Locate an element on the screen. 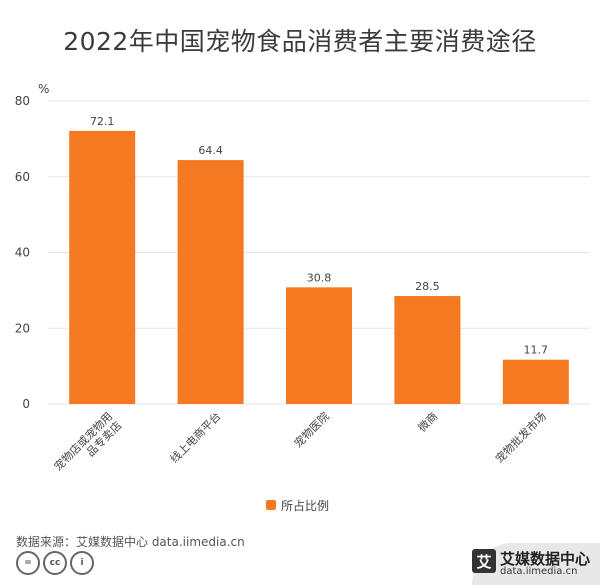 This screenshot has height=585, width=600. x-tick-label-line: 微商 is located at coordinates (427, 421).